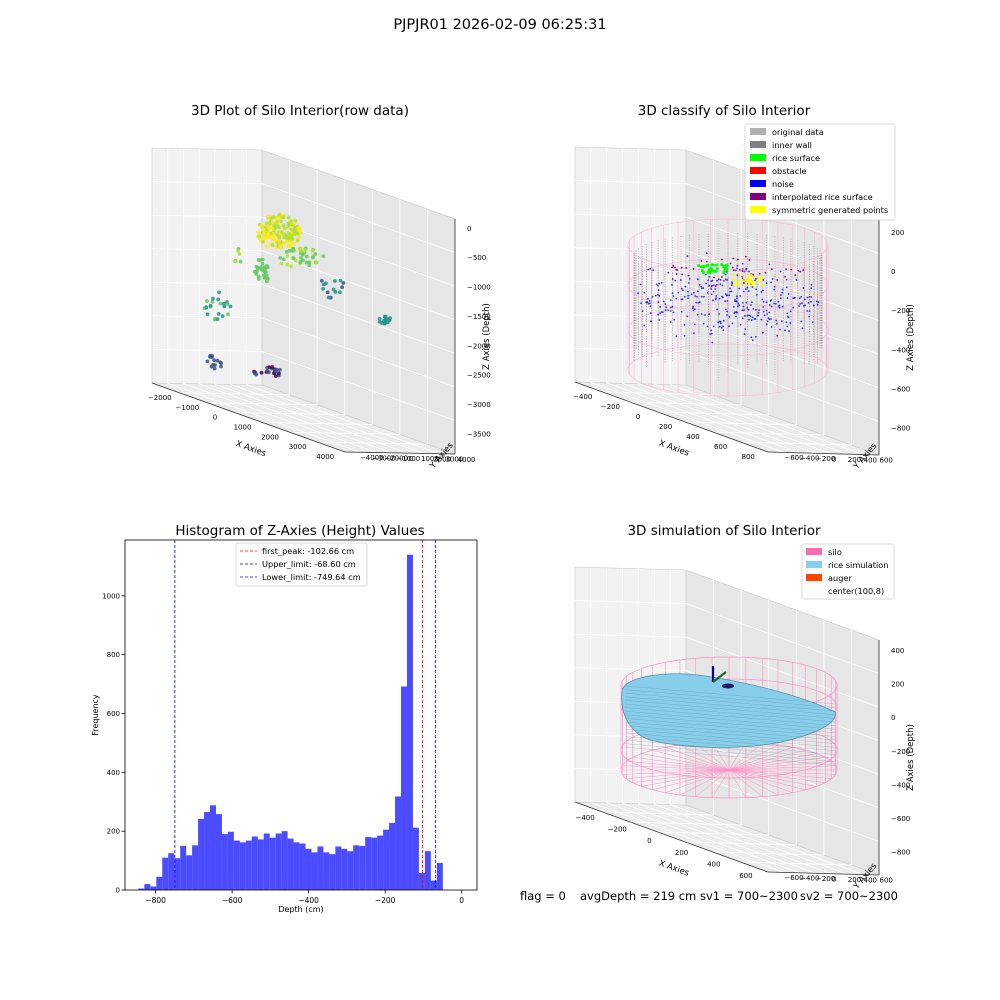 This screenshot has width=1000, height=1000. What do you see at coordinates (479, 317) in the screenshot?
I see `z-tick-label: −1500` at bounding box center [479, 317].